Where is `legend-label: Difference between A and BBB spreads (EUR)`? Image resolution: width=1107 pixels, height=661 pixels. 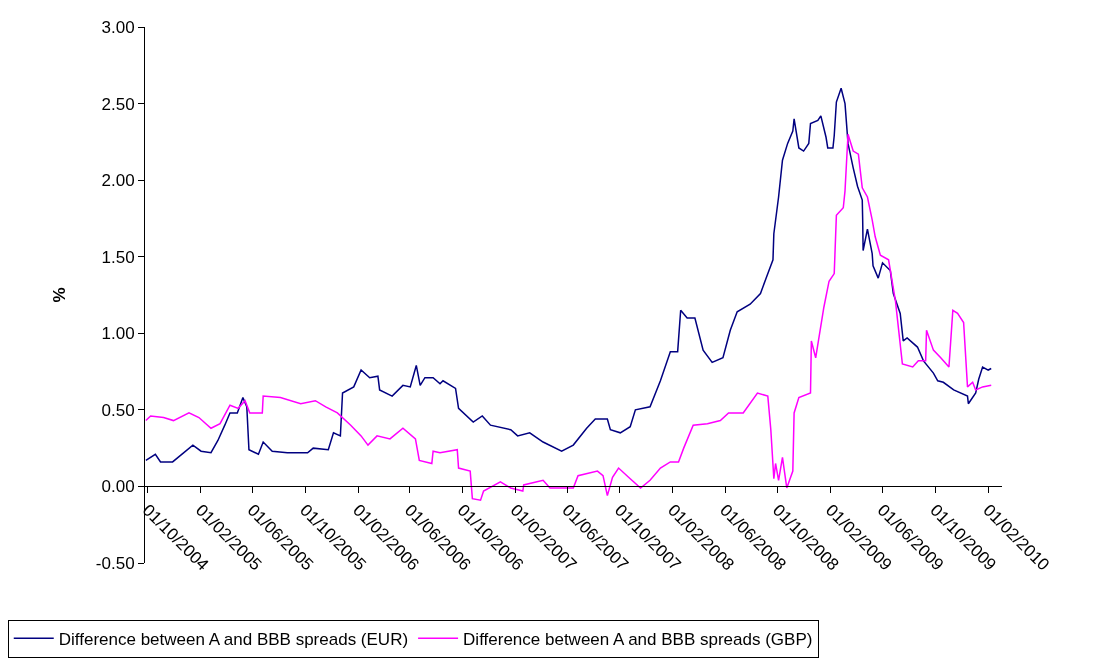
legend-label: Difference between A and BBB spreads (EUR) is located at coordinates (233, 639).